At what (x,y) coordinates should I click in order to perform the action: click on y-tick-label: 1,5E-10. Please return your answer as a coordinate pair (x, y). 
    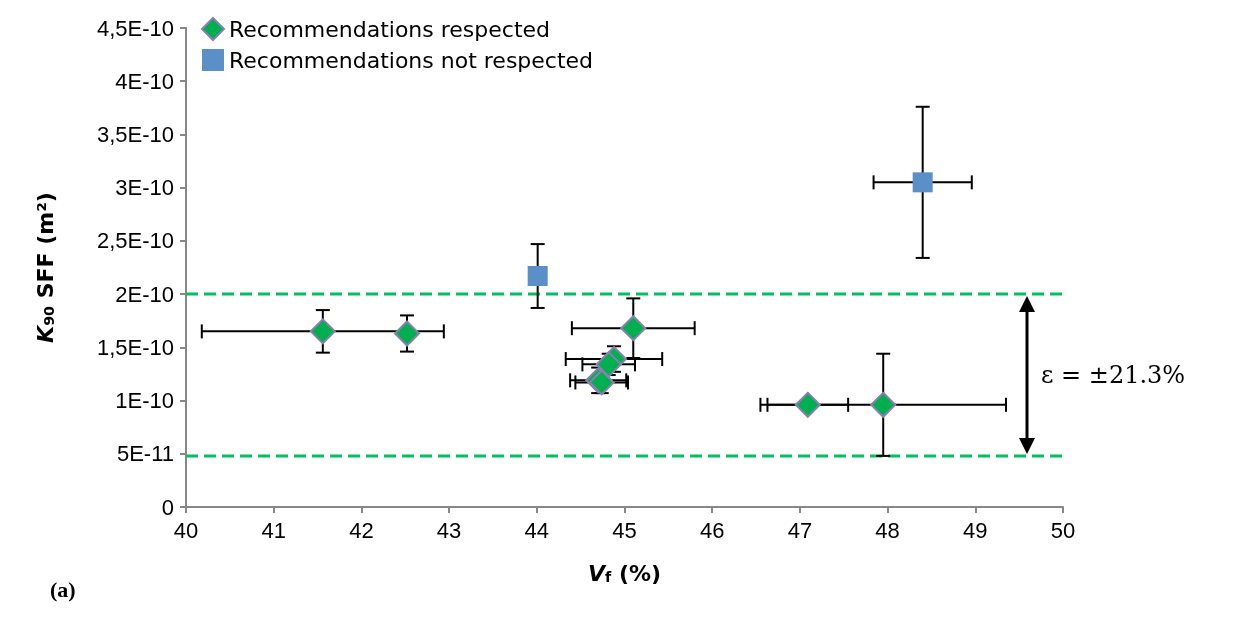
    Looking at the image, I should click on (135, 347).